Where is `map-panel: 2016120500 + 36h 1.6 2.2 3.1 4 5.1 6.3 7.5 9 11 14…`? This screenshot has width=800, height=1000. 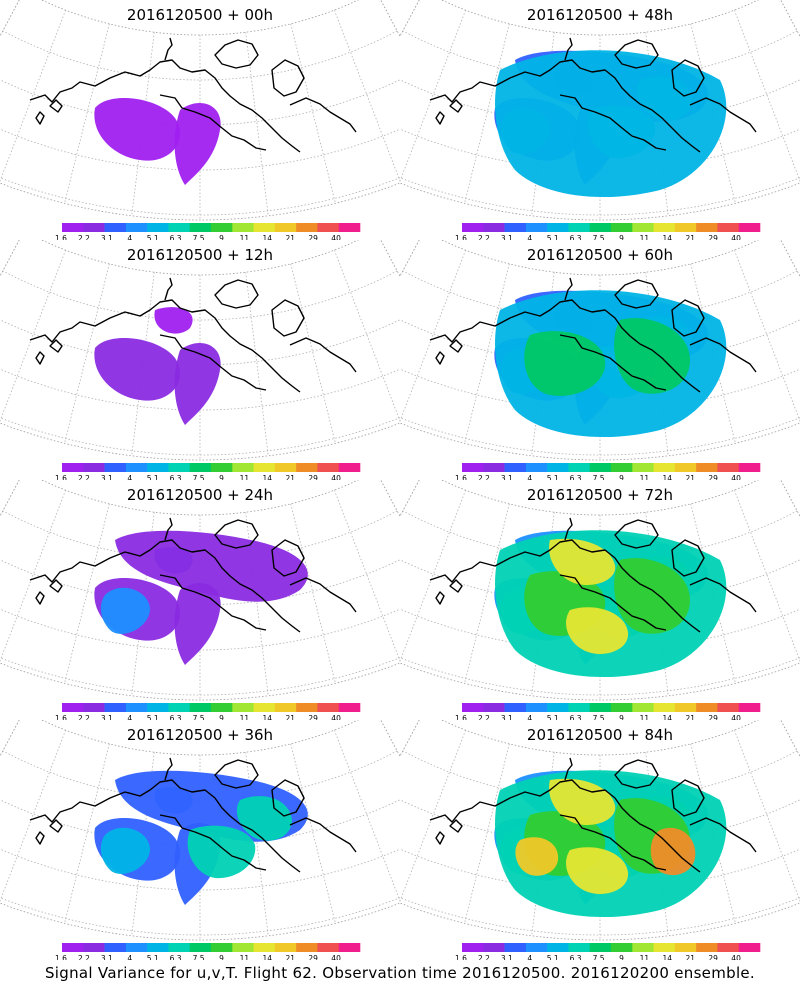 map-panel: 2016120500 + 36h 1.6 2.2 3.1 4 5.1 6.3 7.5 9 11 14… is located at coordinates (200, 840).